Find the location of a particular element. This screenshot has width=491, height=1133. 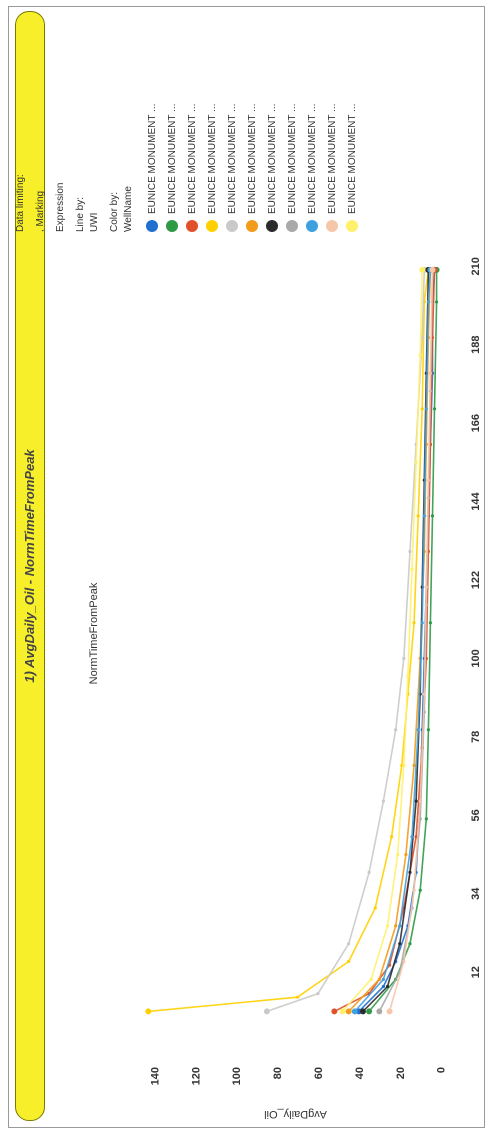

x-tick-label-7: 166 is located at coordinates (476, 423).